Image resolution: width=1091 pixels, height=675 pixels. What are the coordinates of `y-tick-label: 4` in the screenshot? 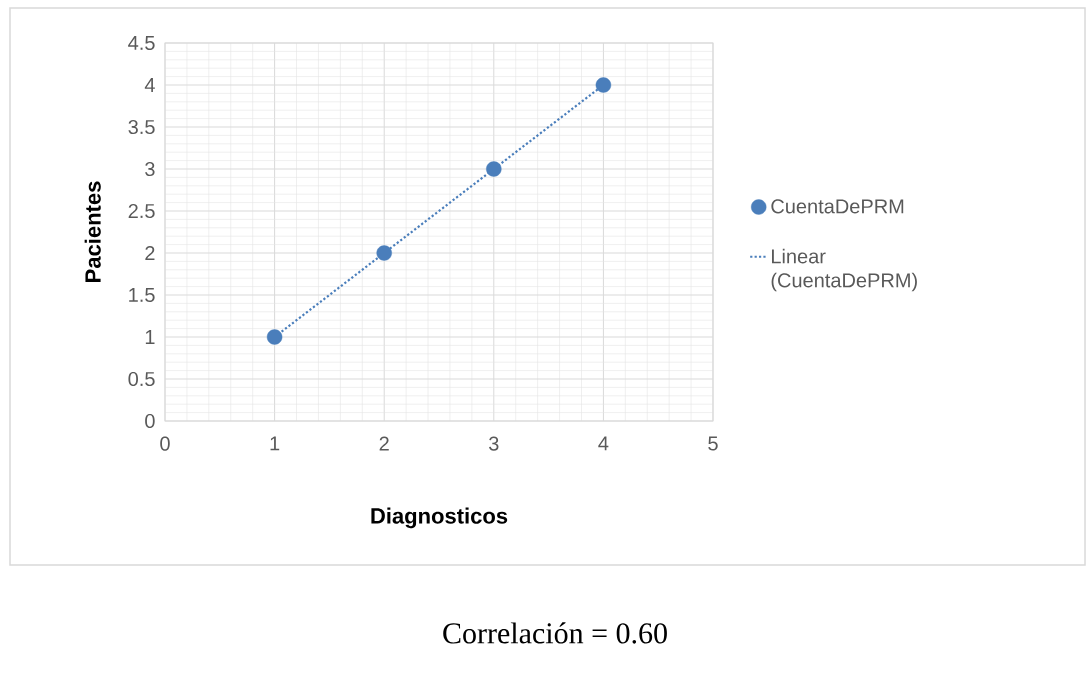 It's located at (149, 85).